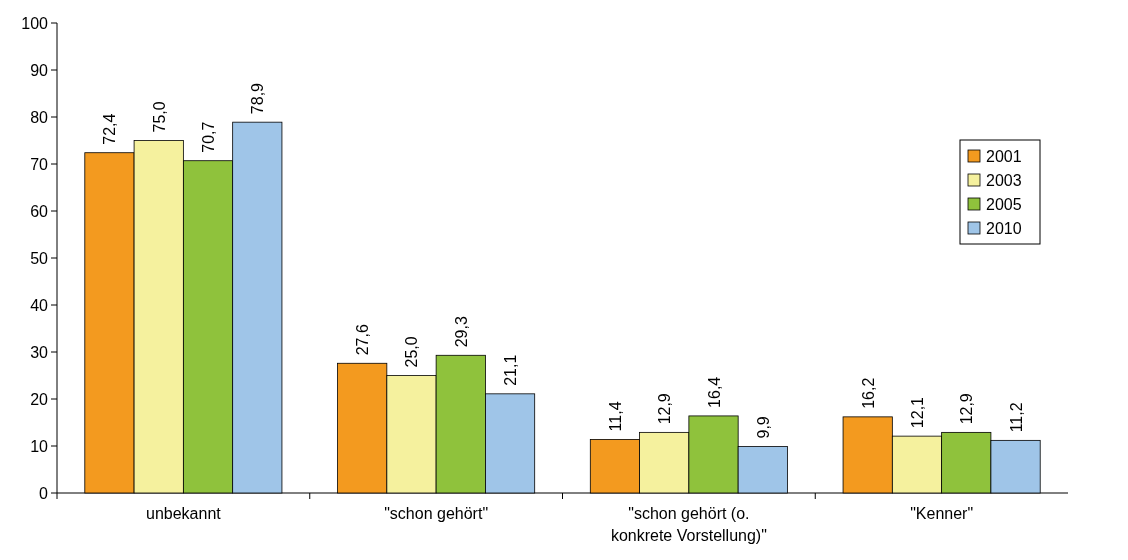 The height and width of the screenshot is (560, 1128). Describe the element at coordinates (44, 493) in the screenshot. I see `y-tick-label: 0` at that location.